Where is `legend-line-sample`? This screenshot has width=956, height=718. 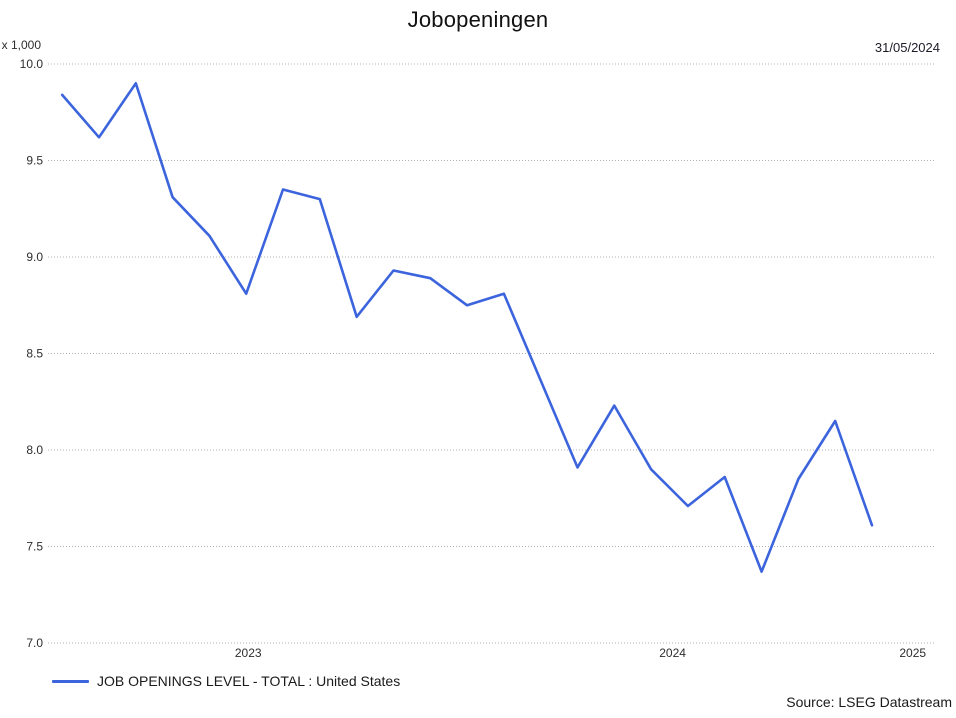 legend-line-sample is located at coordinates (70, 681).